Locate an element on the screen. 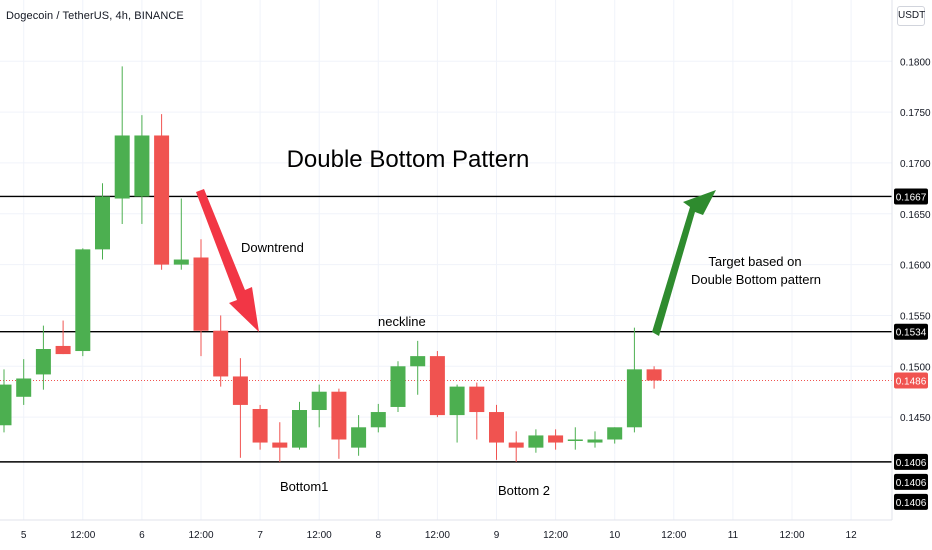  price-tag-bottom-text: 0.1406 is located at coordinates (911, 463).